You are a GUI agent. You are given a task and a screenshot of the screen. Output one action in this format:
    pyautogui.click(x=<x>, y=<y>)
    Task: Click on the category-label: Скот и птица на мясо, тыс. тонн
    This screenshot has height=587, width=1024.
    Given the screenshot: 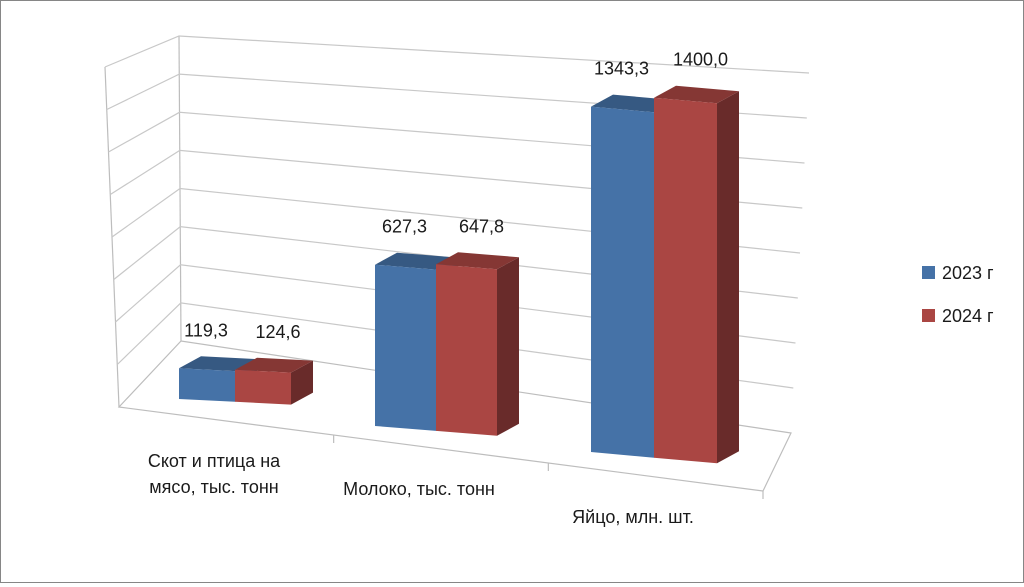 What is the action you would take?
    pyautogui.click(x=214, y=474)
    